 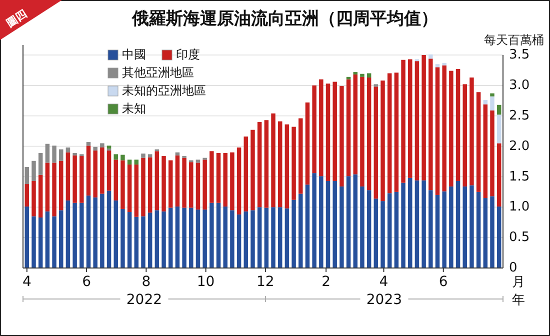 What do you see at coordinates (519, 238) in the screenshot?
I see `y-tick-label: 0.5` at bounding box center [519, 238].